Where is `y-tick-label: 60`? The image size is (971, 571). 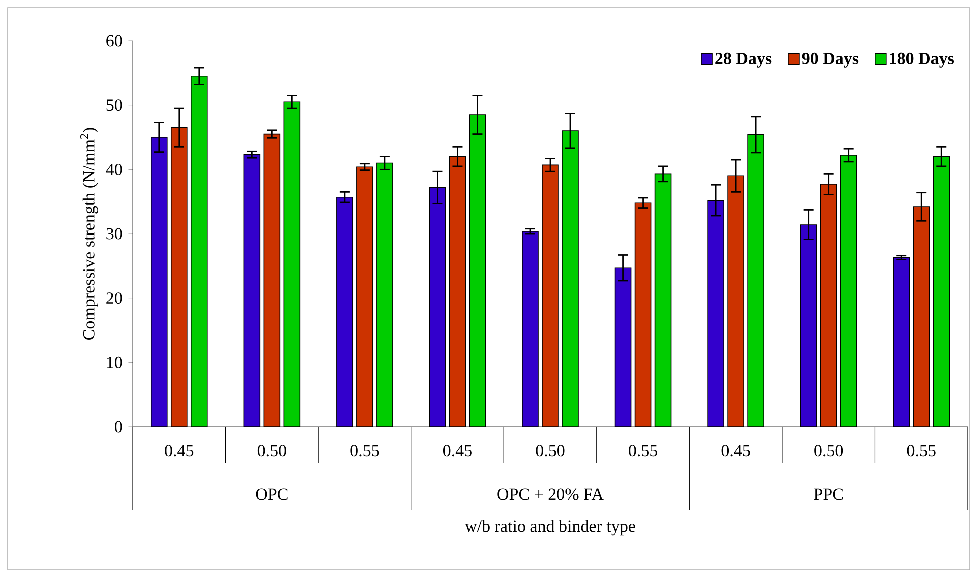 y-tick-label: 60 is located at coordinates (114, 41).